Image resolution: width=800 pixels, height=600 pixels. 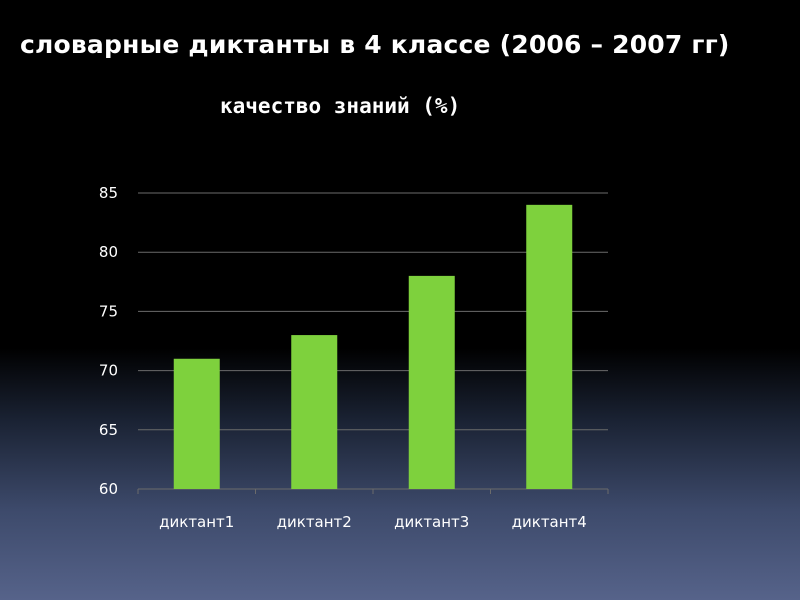 What do you see at coordinates (108, 252) in the screenshot?
I see `y-tick-label: 80` at bounding box center [108, 252].